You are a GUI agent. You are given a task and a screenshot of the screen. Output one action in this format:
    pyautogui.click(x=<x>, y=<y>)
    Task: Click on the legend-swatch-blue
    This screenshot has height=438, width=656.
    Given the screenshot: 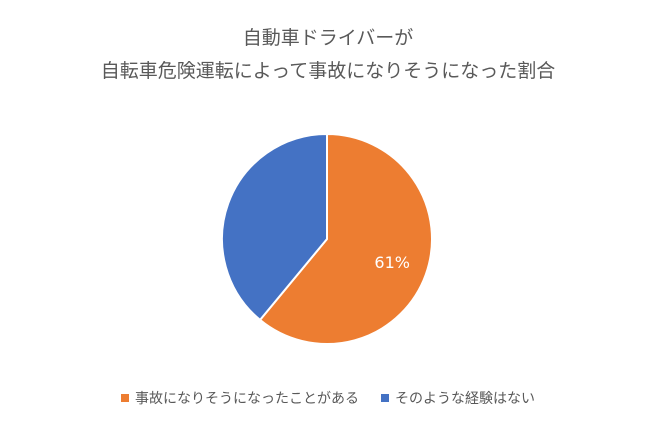 What is the action you would take?
    pyautogui.click(x=385, y=398)
    